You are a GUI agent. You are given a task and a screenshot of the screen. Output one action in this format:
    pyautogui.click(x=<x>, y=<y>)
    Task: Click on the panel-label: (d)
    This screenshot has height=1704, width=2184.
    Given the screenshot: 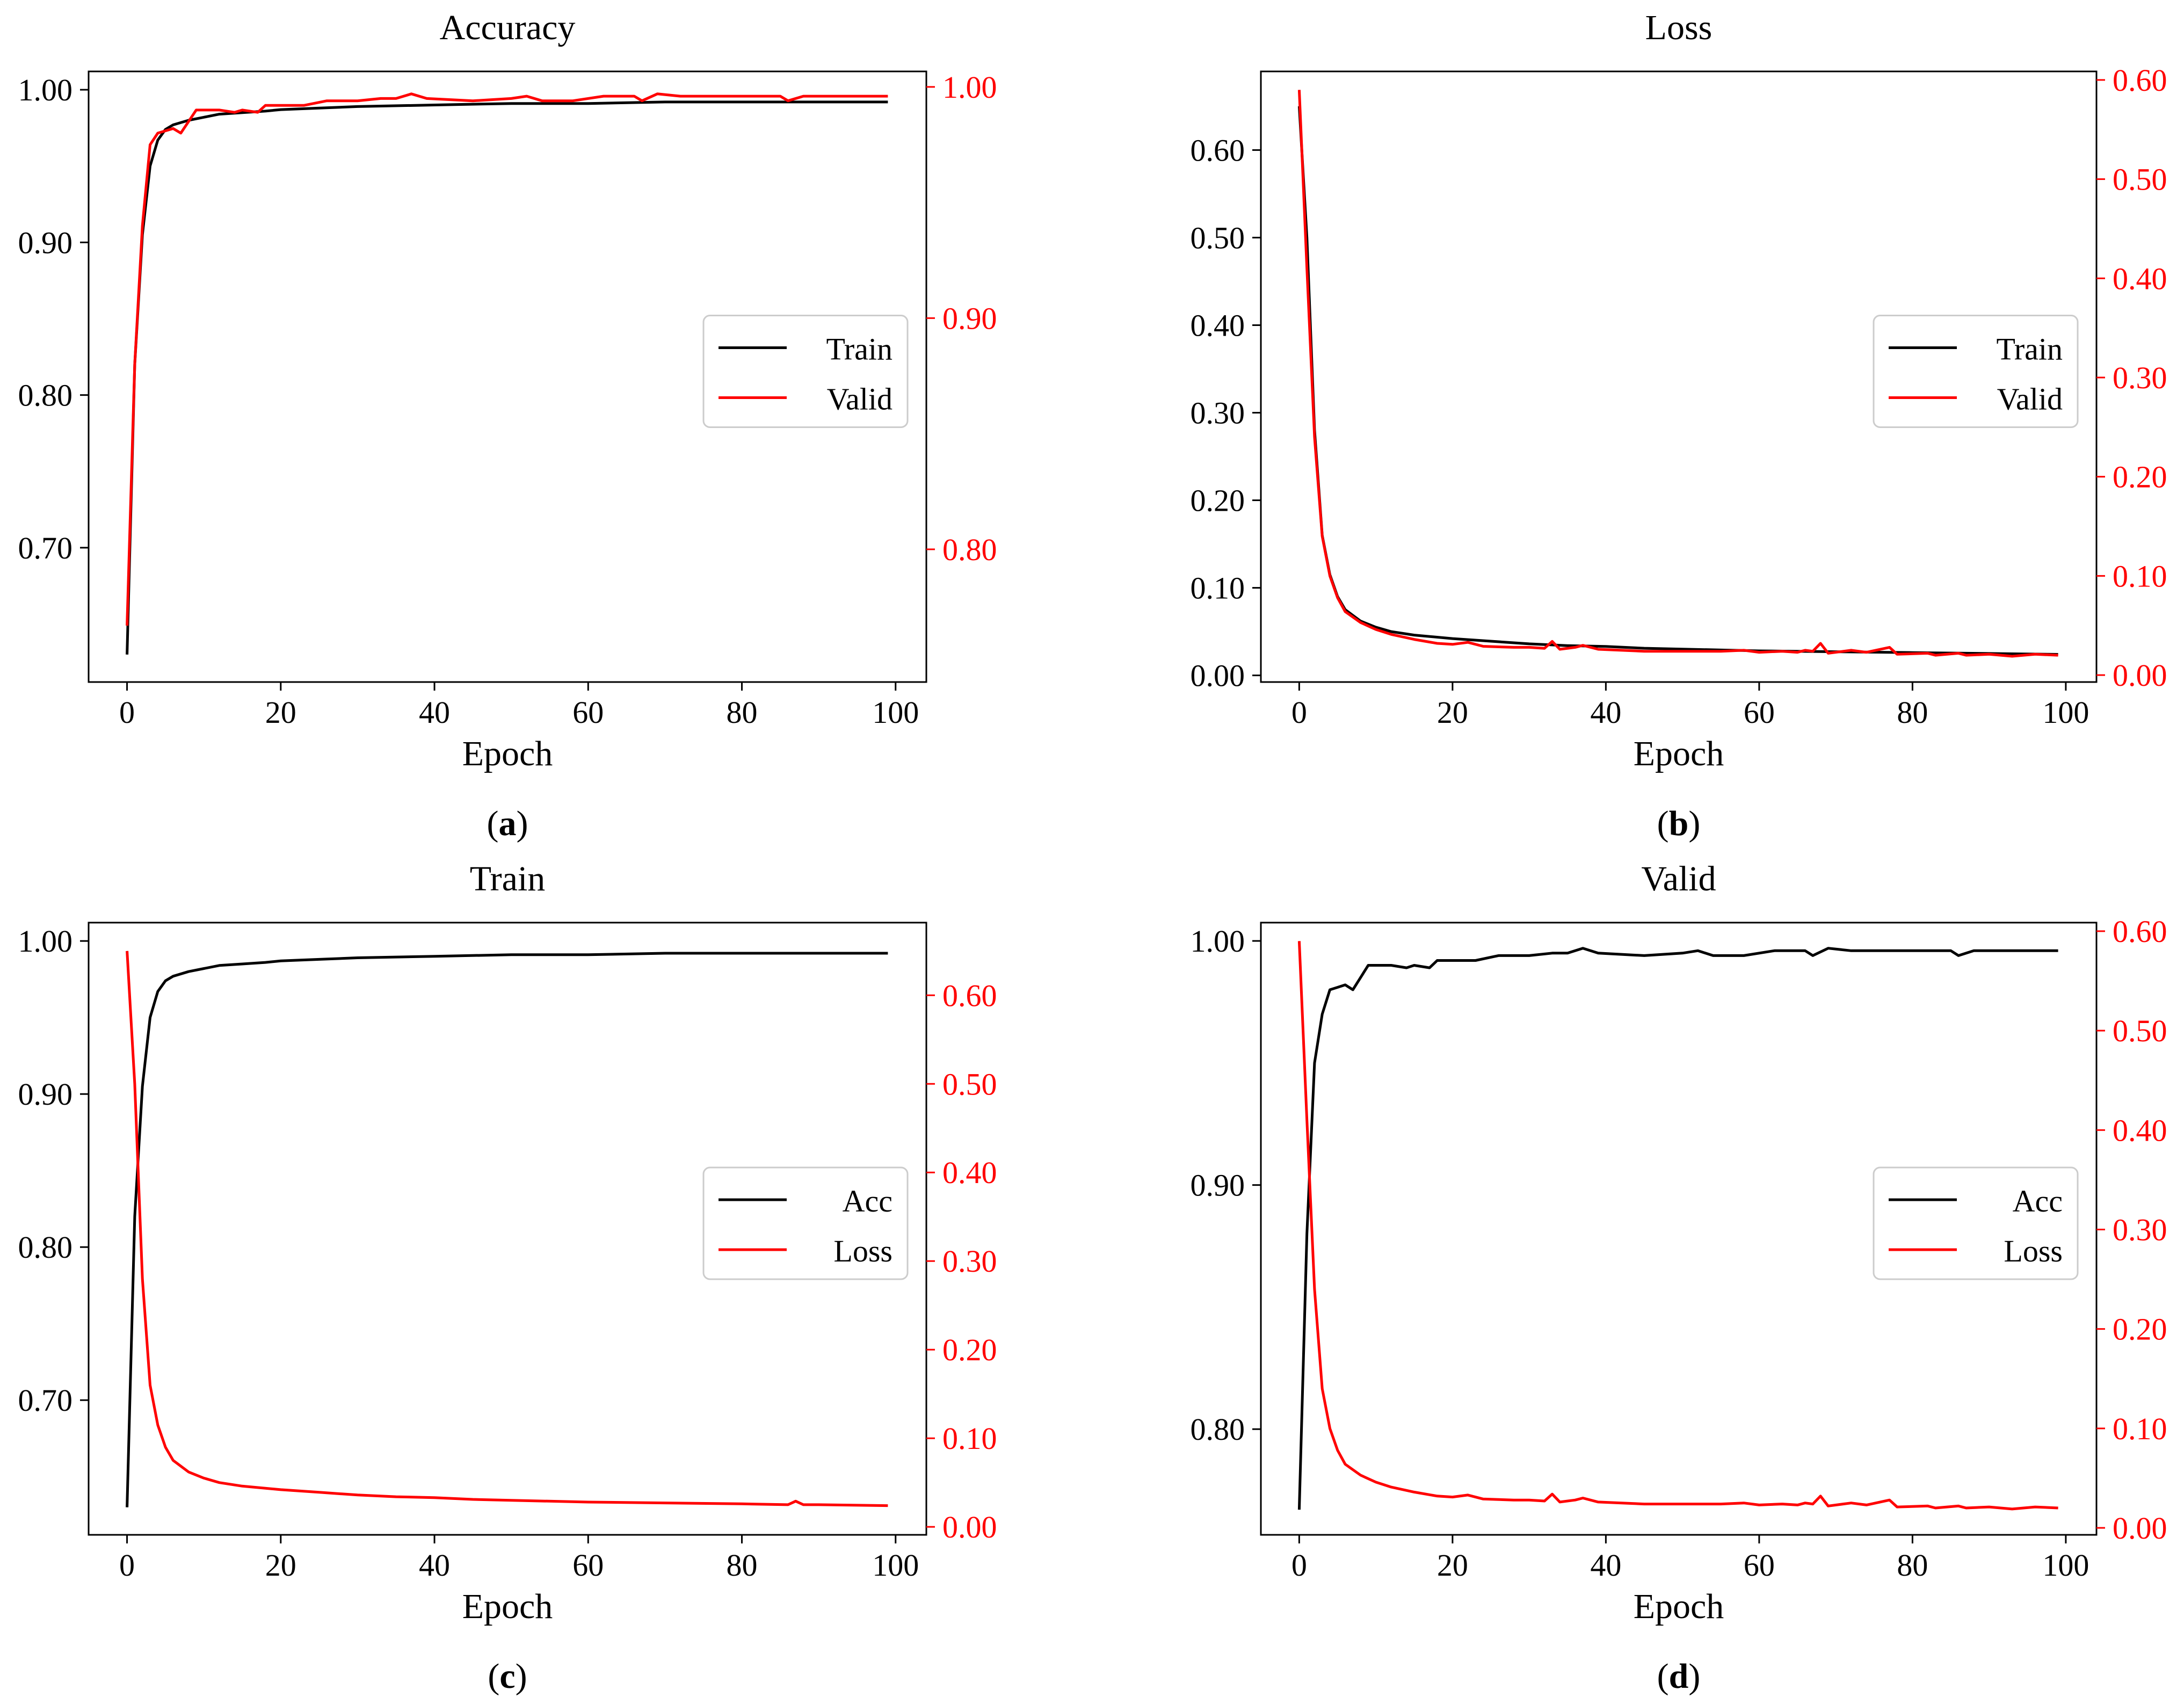 What is the action you would take?
    pyautogui.click(x=1679, y=1676)
    